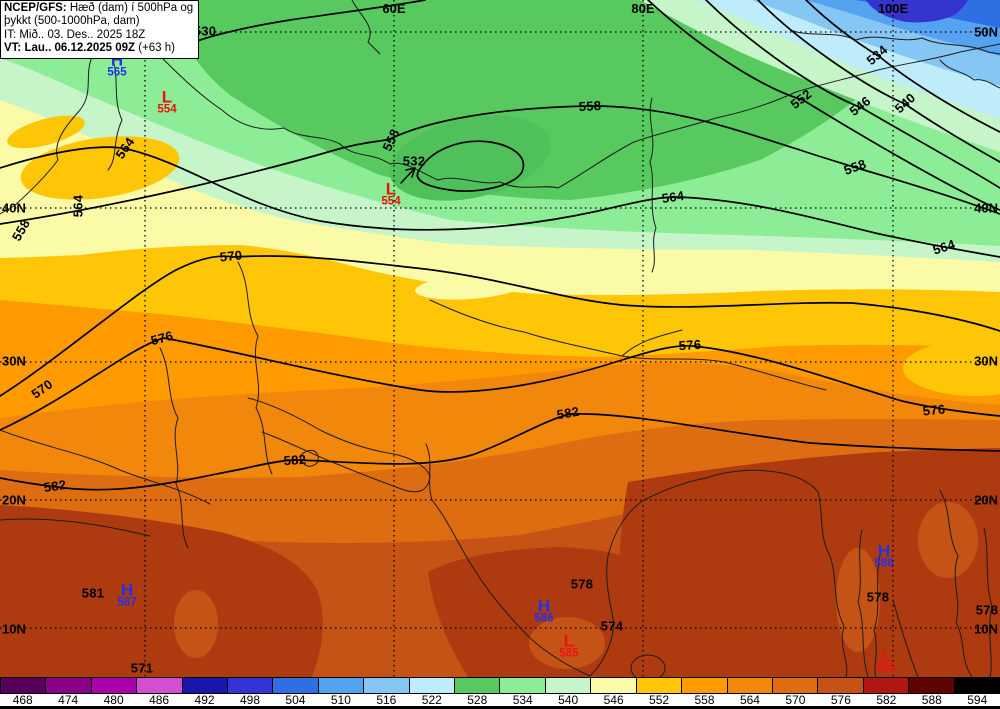 This screenshot has height=709, width=1000. Describe the element at coordinates (295, 700) in the screenshot. I see `colorbar-value: 504` at that location.